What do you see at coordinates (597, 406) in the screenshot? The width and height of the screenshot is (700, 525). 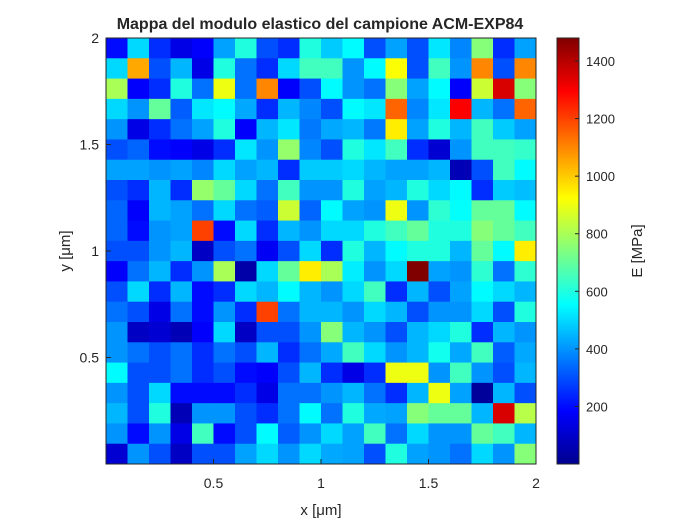 I see `colorbar-tick-label: 200` at bounding box center [597, 406].